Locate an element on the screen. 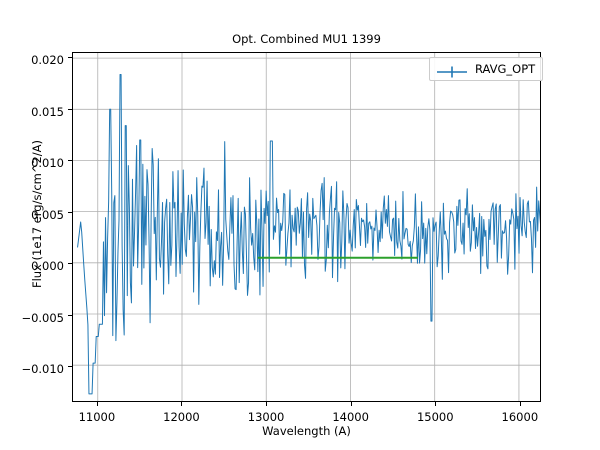  x-tick-label: 13000 is located at coordinates (266, 417).